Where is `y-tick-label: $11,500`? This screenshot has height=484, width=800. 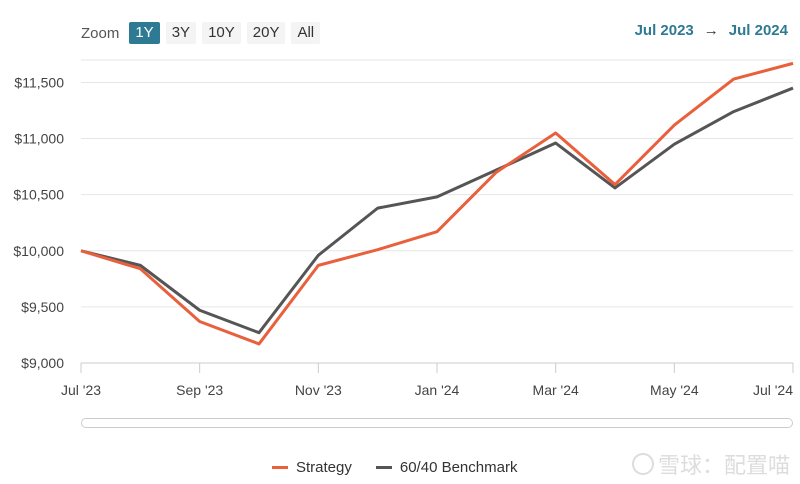 y-tick-label: $11,500 is located at coordinates (39, 82).